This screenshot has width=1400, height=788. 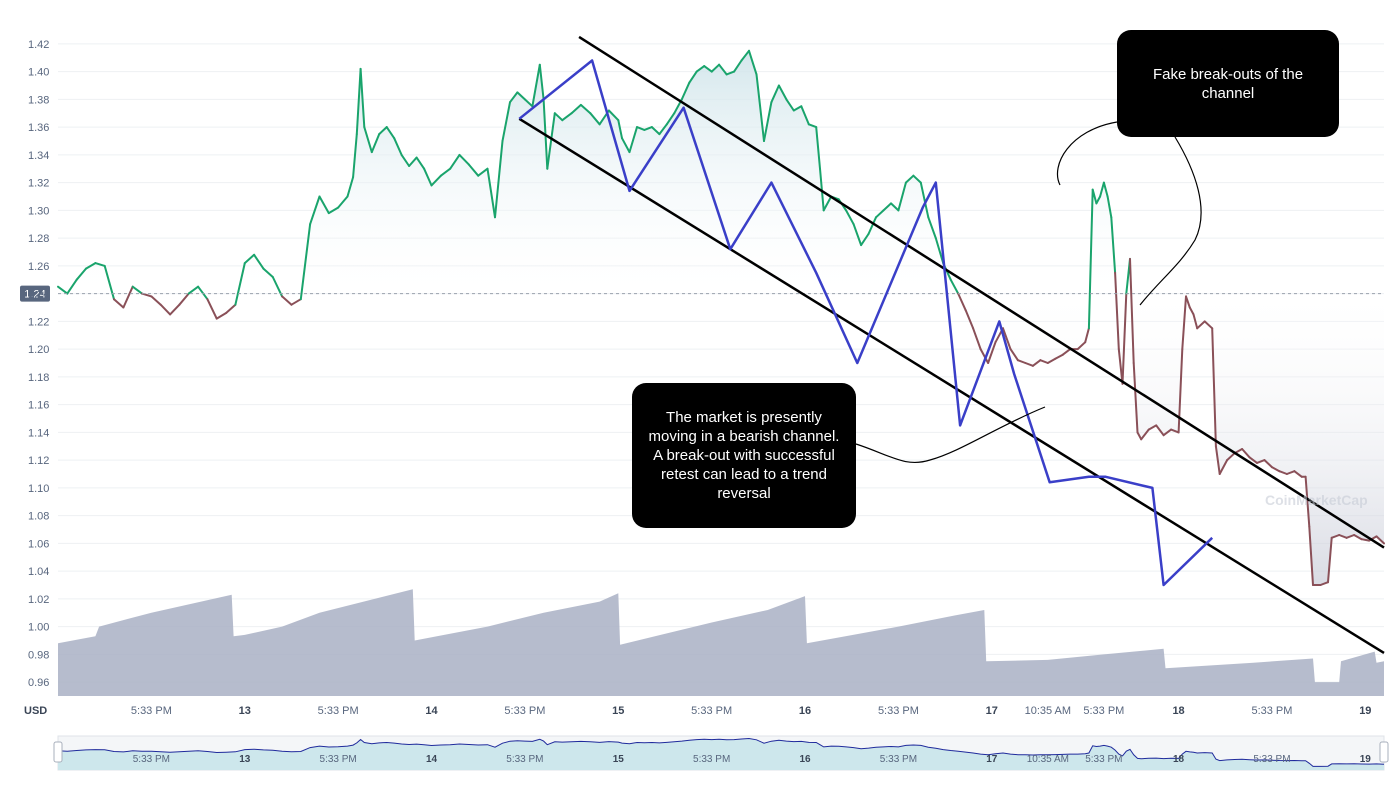 I want to click on y-tick-label: 1.20, so click(x=38, y=350).